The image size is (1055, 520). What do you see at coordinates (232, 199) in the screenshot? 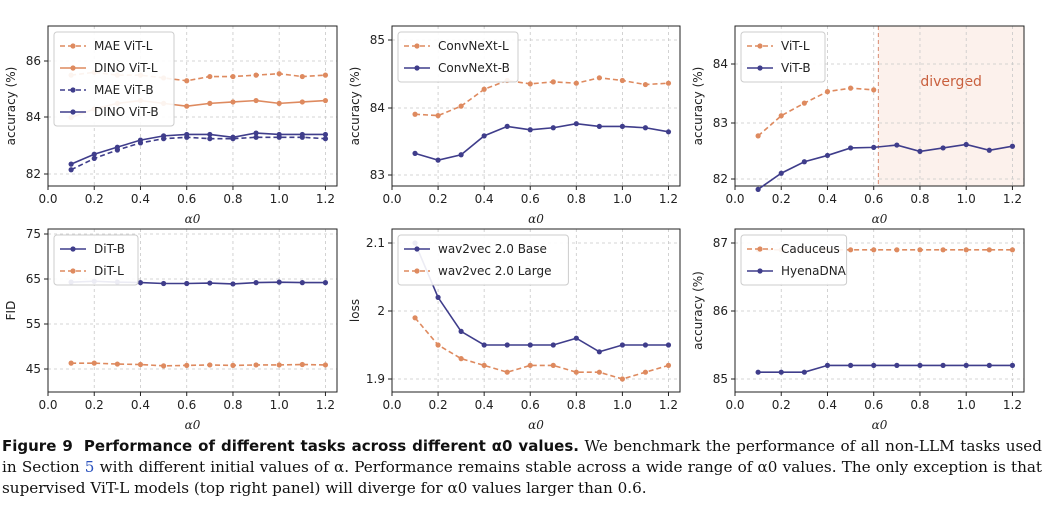
I see `x-tick-label: 0.8` at bounding box center [232, 199].